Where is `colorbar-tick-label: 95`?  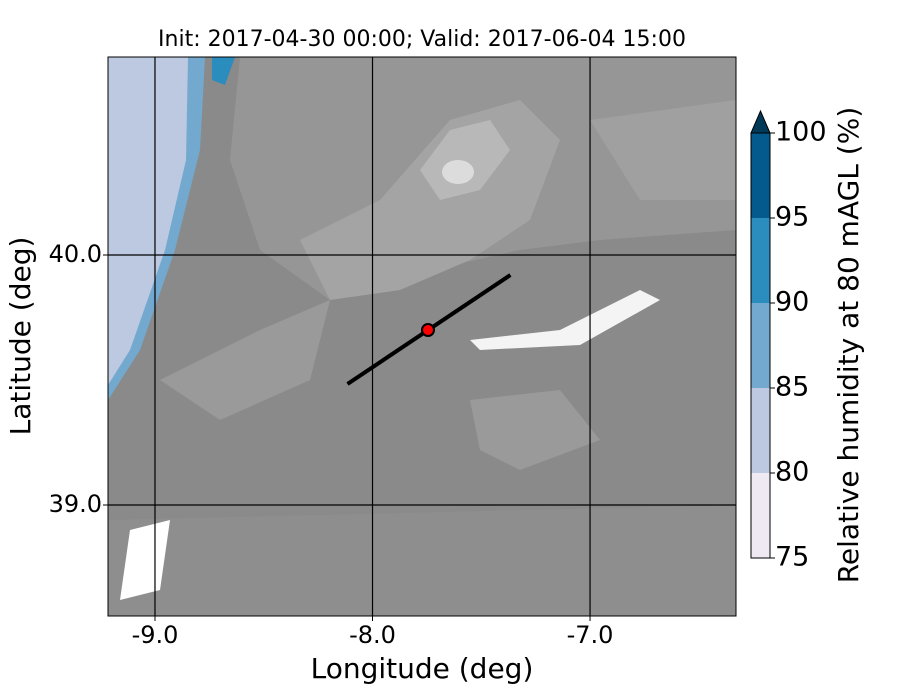 colorbar-tick-label: 95 is located at coordinates (792, 217).